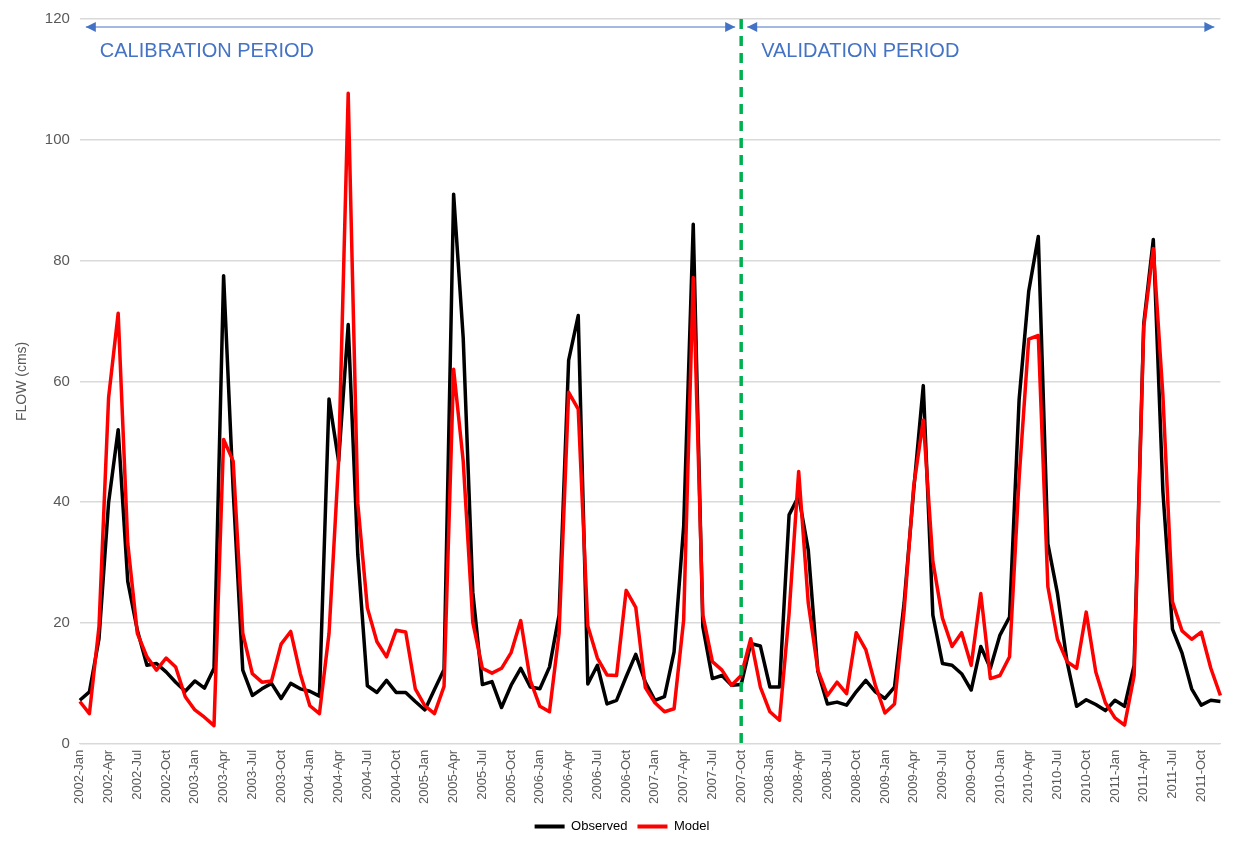  Describe the element at coordinates (108, 776) in the screenshot. I see `x-tick-label: 2002-Apr` at that location.